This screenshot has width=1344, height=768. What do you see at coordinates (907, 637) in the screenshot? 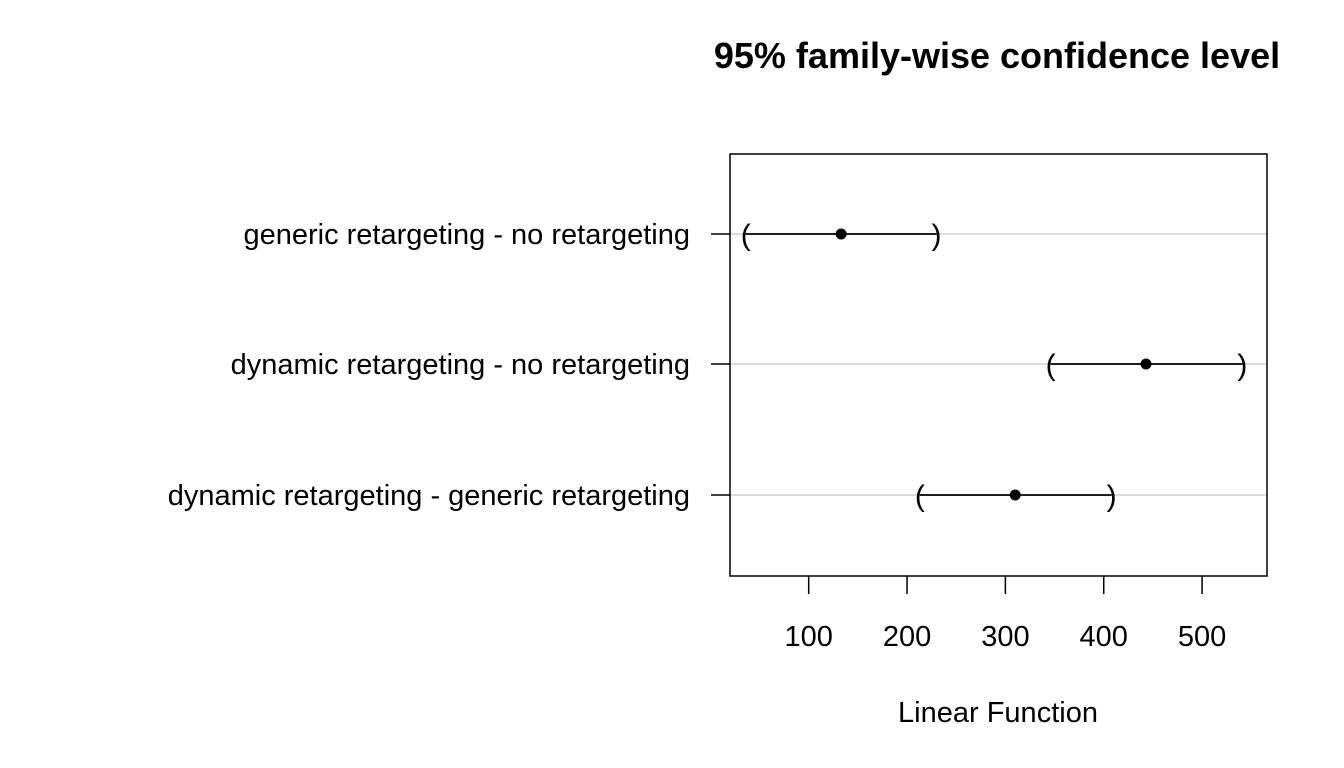
I see `x-tick-label-1: 200` at bounding box center [907, 637].